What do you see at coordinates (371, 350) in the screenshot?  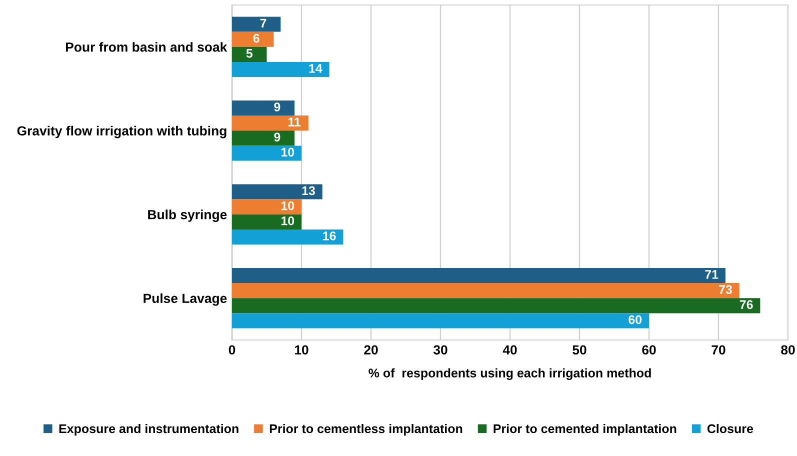 I see `x-tick-label: 20` at bounding box center [371, 350].